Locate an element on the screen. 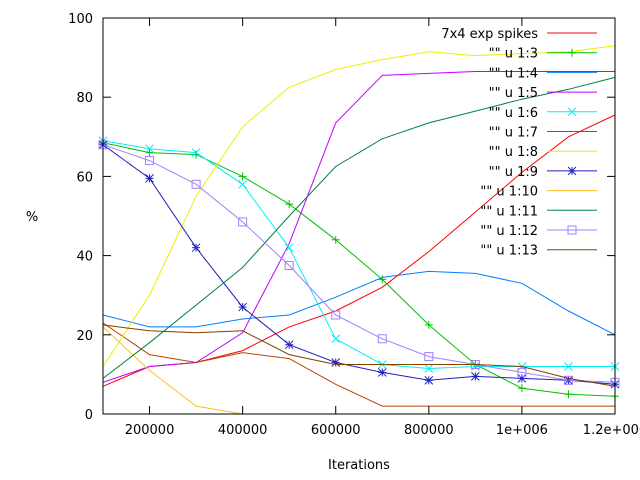 This screenshot has height=480, width=640. y-tick-label-1: 20 is located at coordinates (84, 336).